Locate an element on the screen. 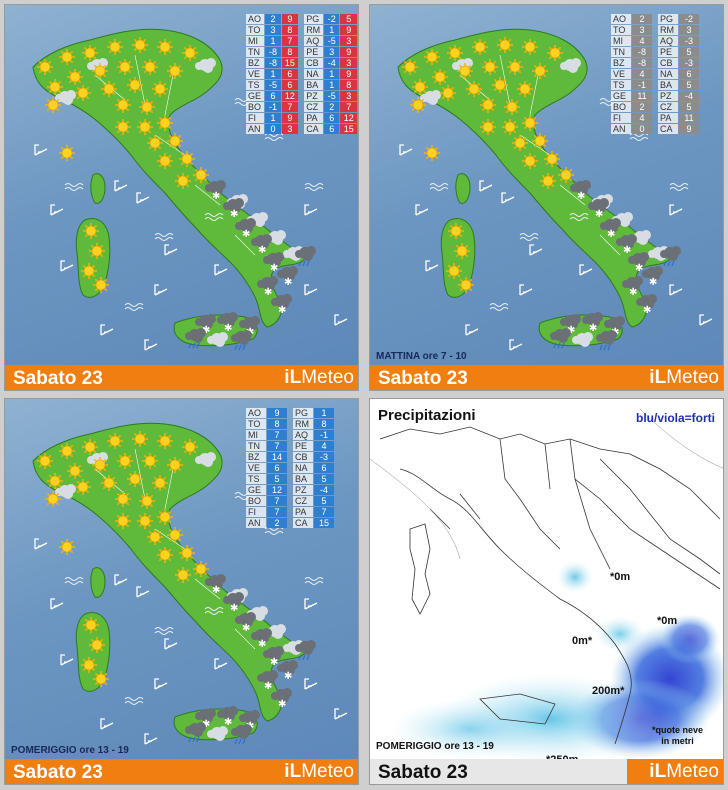 The width and height of the screenshot is (728, 790). temp-max: 12 is located at coordinates (290, 96).